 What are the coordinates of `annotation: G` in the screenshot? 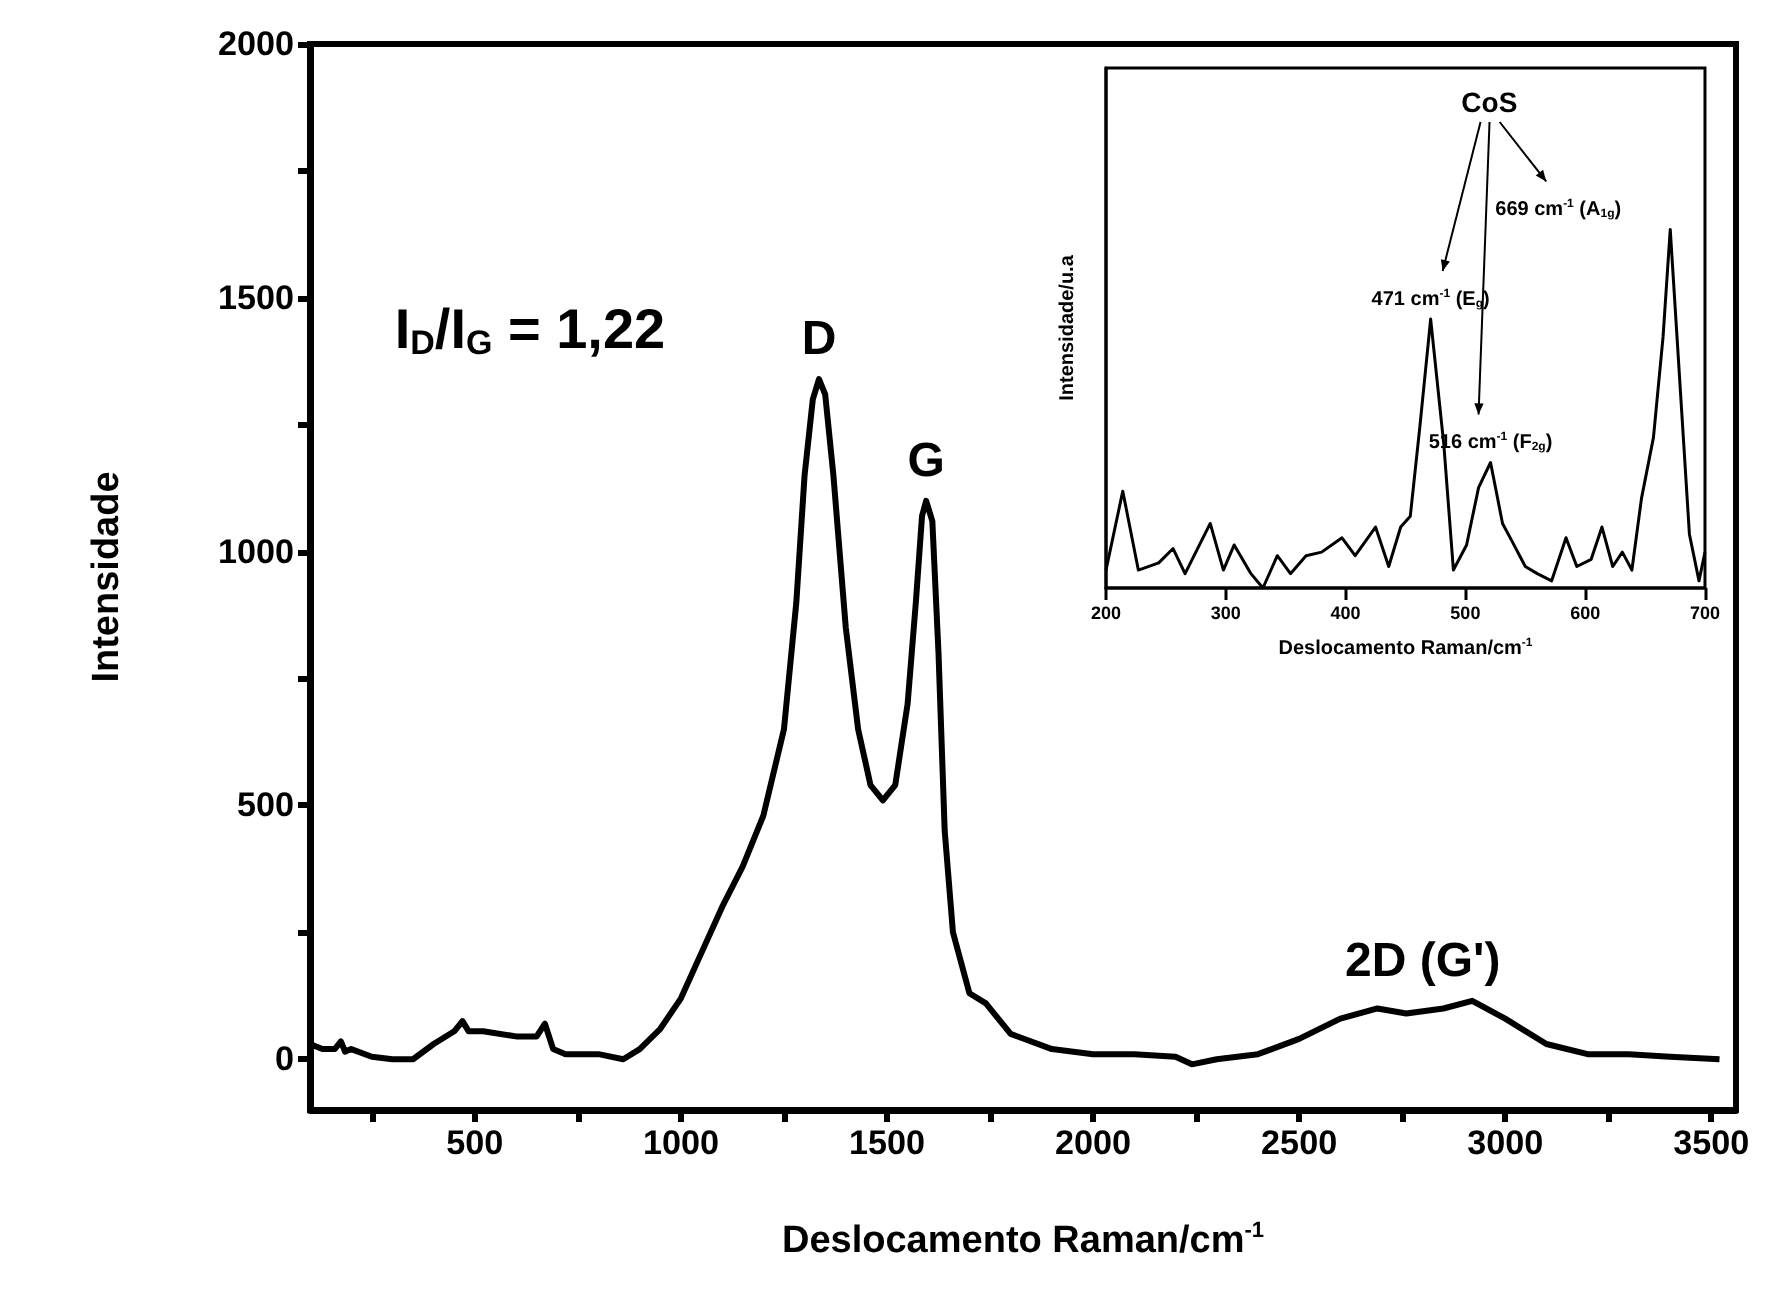 It's located at (926, 460).